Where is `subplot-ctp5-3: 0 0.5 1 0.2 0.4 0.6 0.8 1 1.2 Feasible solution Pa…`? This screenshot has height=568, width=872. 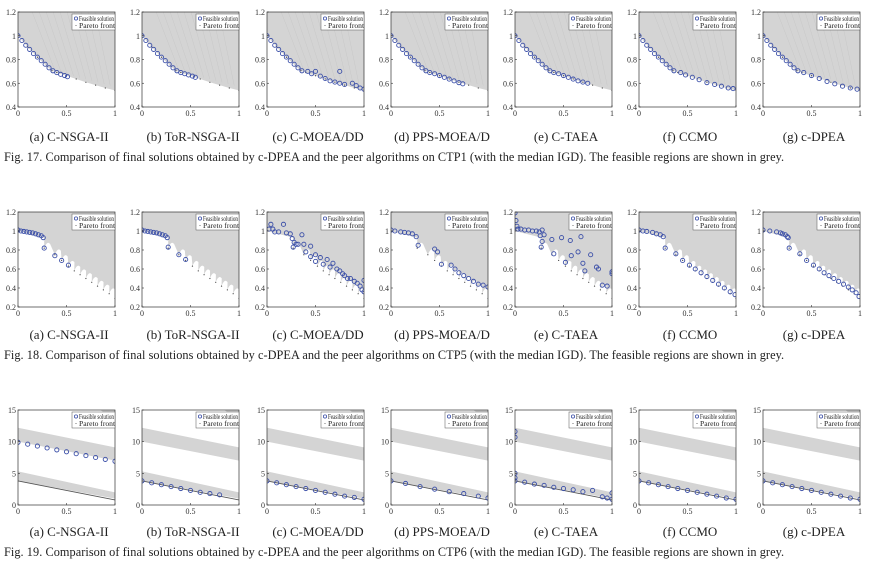
subplot-ctp5-3: 0 0.5 1 0.2 0.4 0.6 0.8 1 1.2 Feasible solution Pa… is located at coordinates (433, 262).